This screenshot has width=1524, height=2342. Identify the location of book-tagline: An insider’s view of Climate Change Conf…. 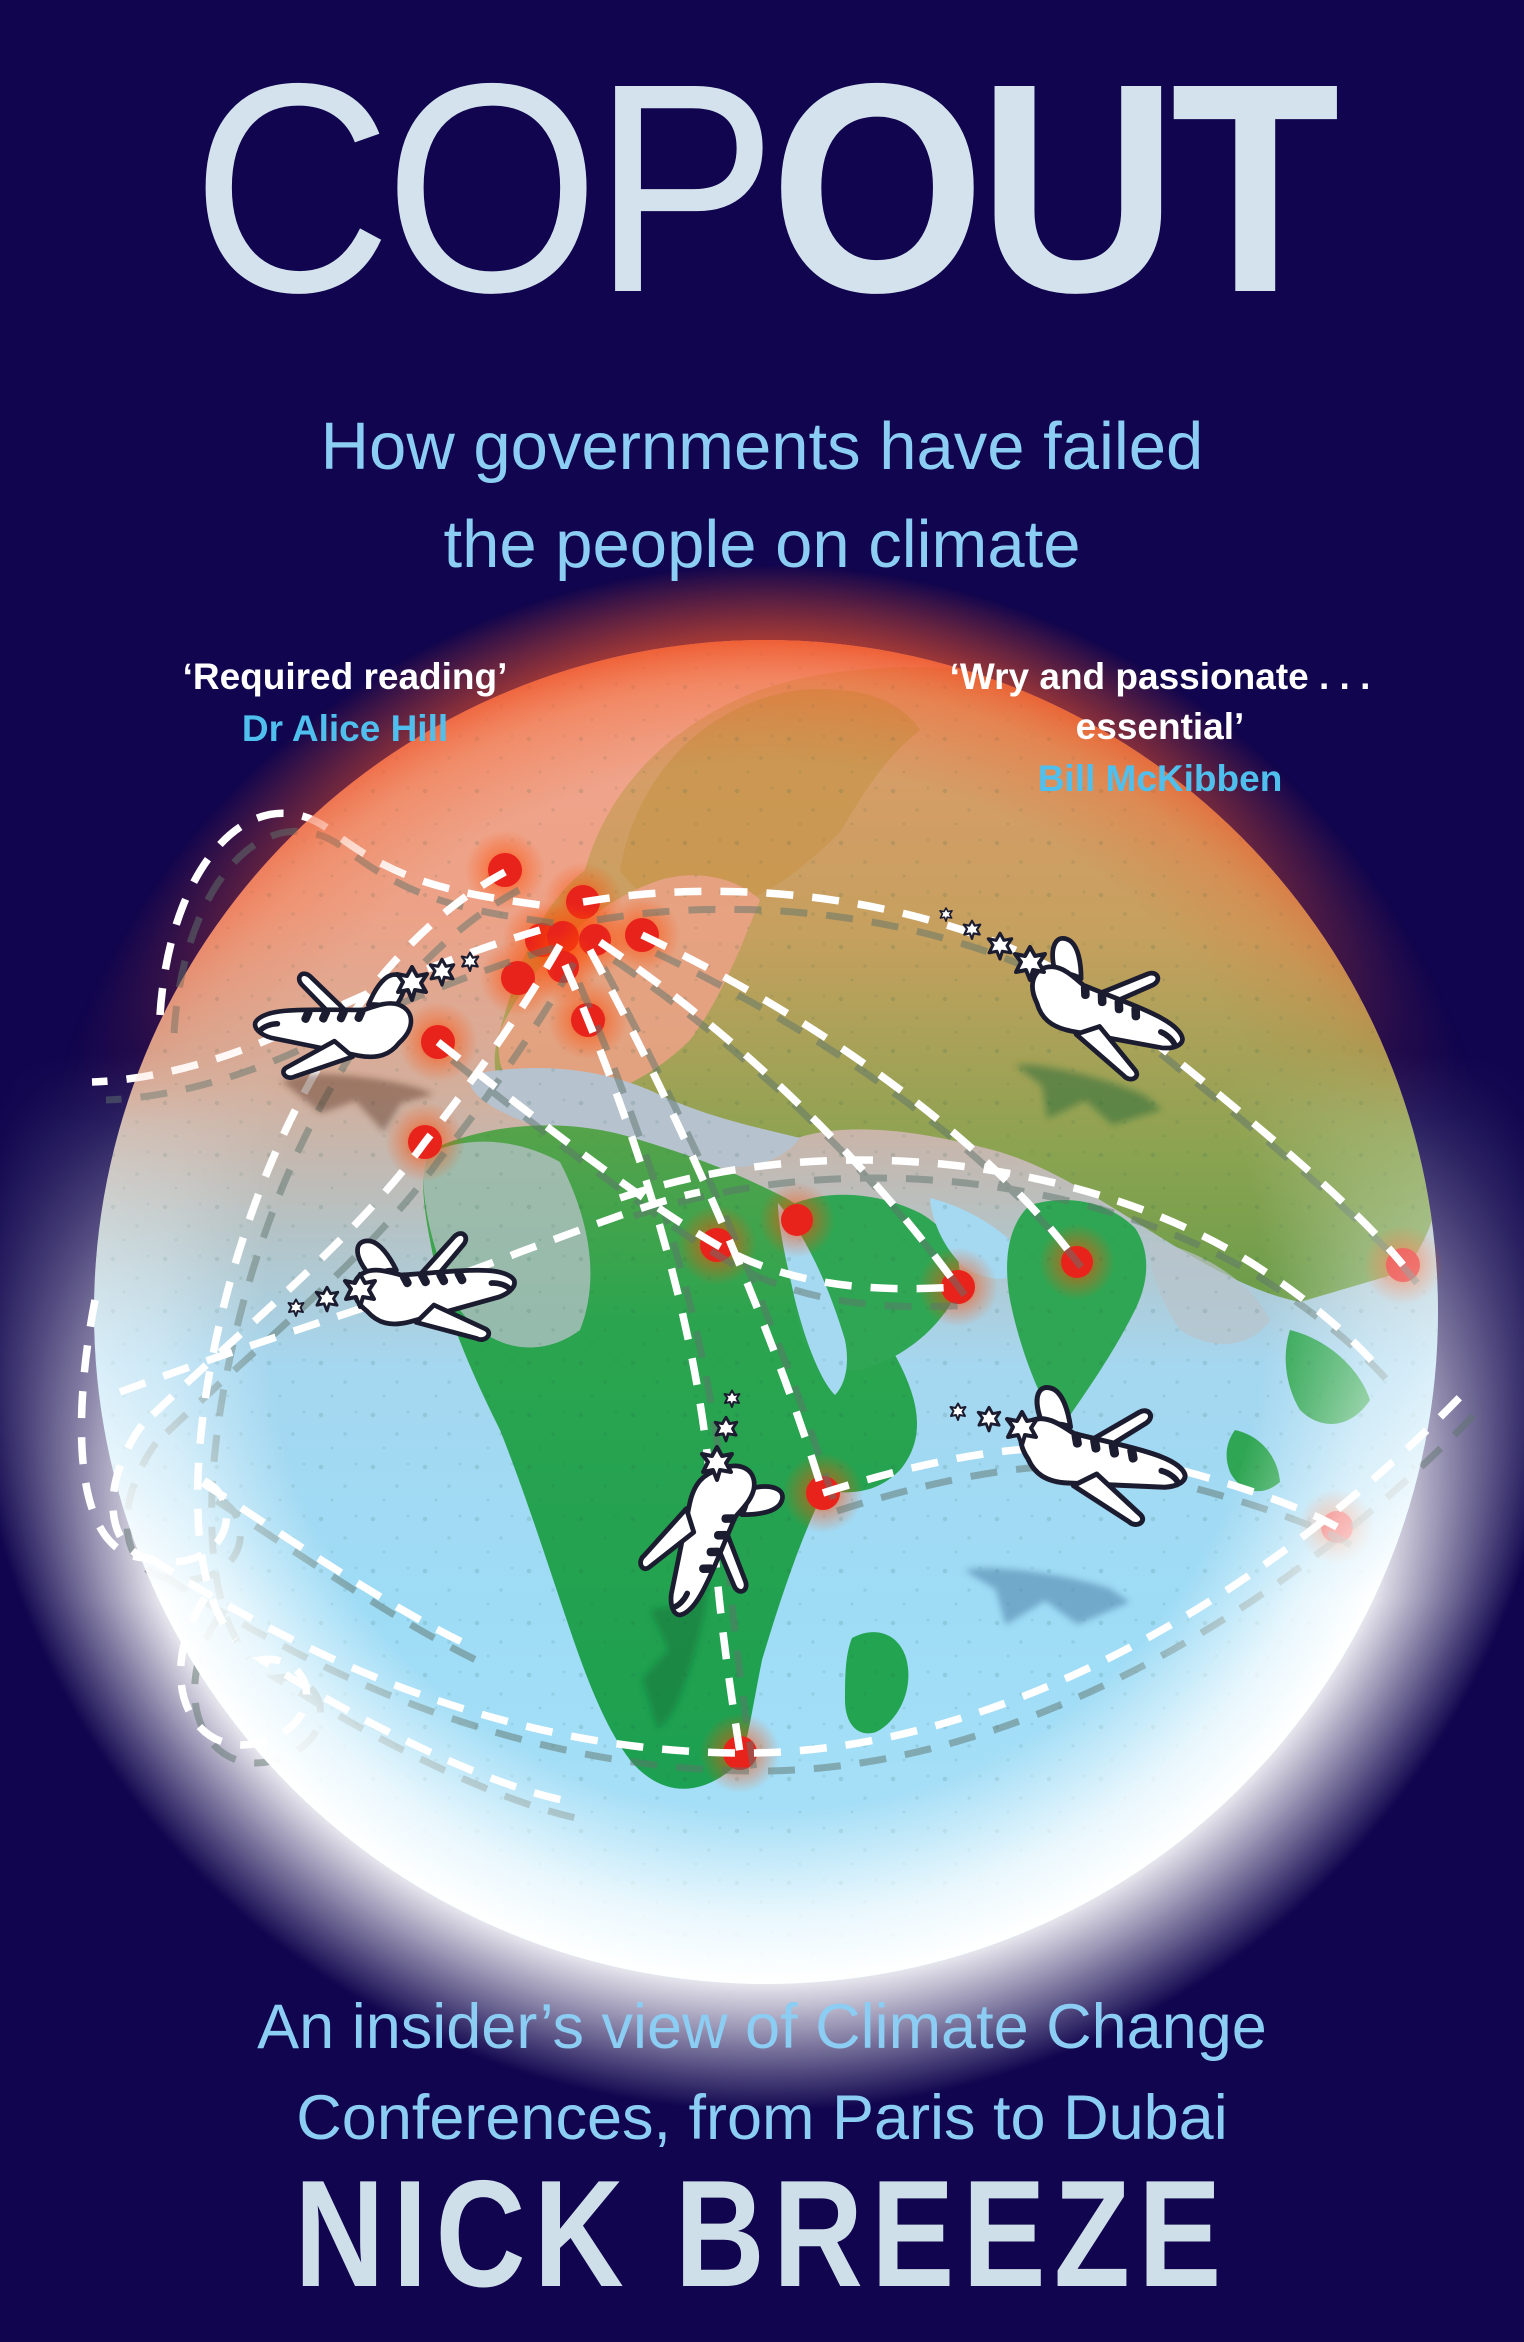
(762, 2073).